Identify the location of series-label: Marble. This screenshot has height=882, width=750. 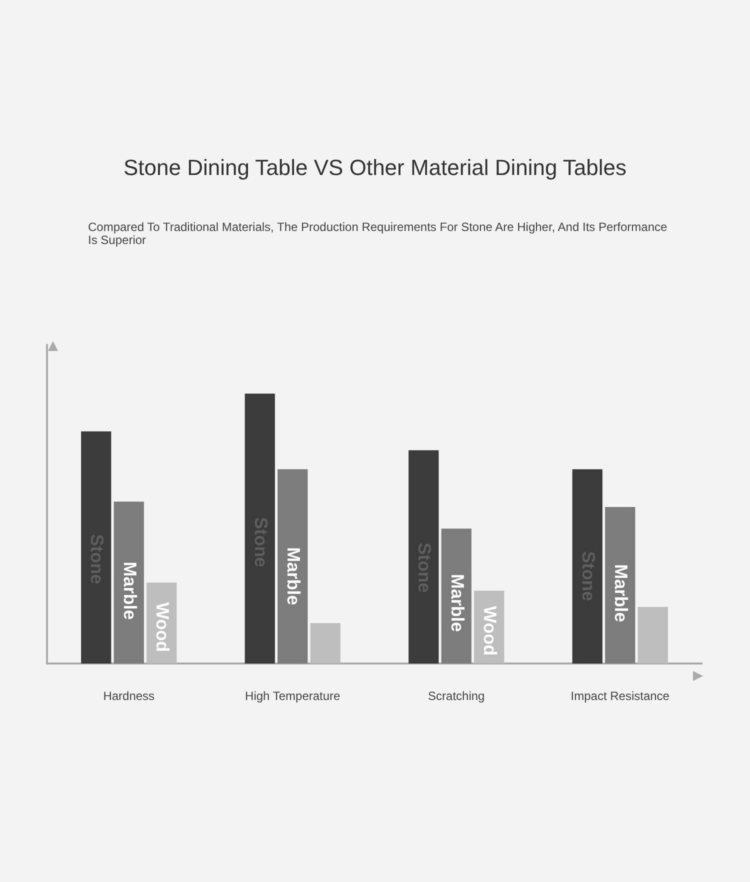
(130, 591).